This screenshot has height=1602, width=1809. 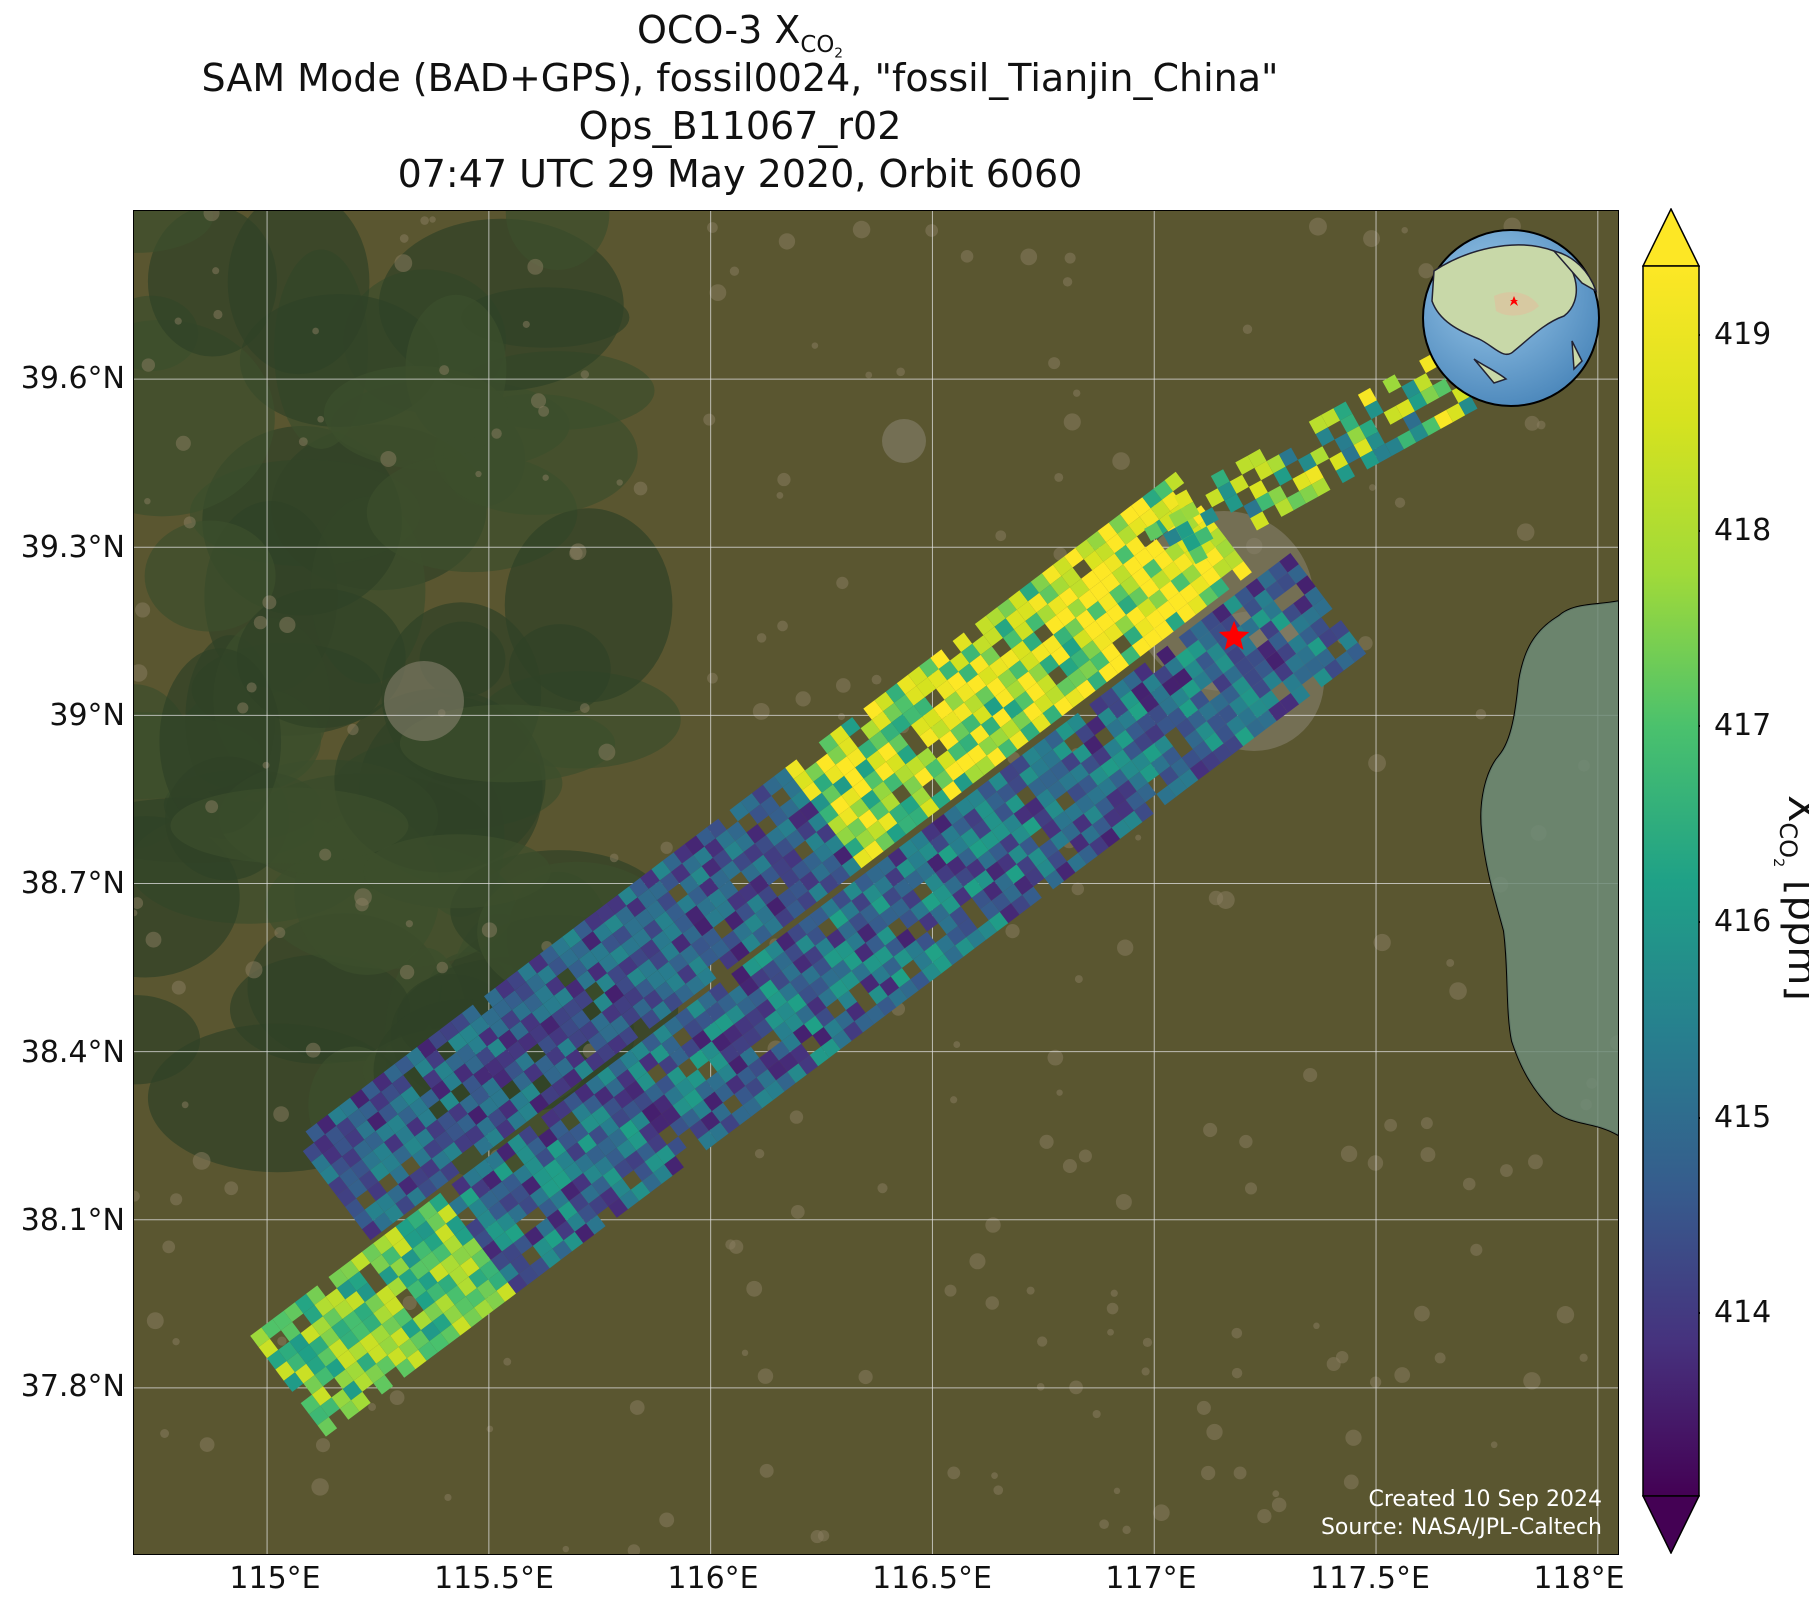 I want to click on lon-tick-label: 118°E, so click(x=1579, y=1578).